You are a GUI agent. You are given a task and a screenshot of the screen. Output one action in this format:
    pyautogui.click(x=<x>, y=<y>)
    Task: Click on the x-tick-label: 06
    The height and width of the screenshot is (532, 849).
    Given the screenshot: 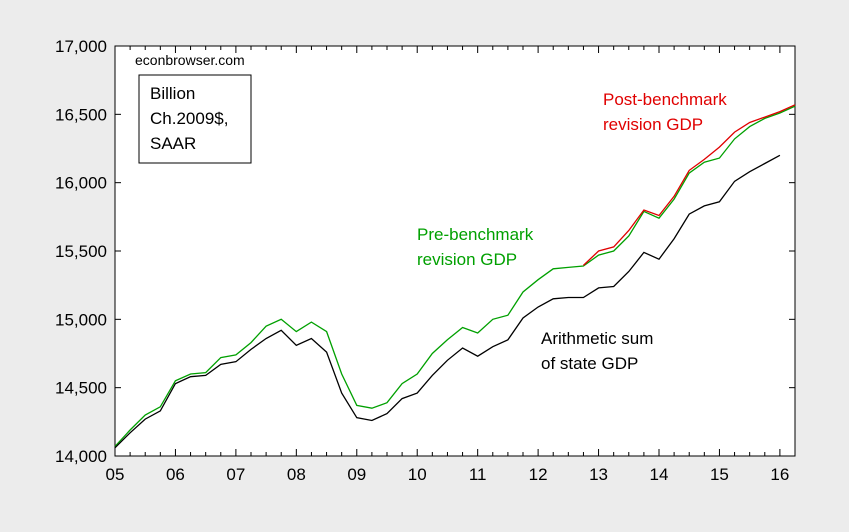 What is the action you would take?
    pyautogui.click(x=175, y=474)
    